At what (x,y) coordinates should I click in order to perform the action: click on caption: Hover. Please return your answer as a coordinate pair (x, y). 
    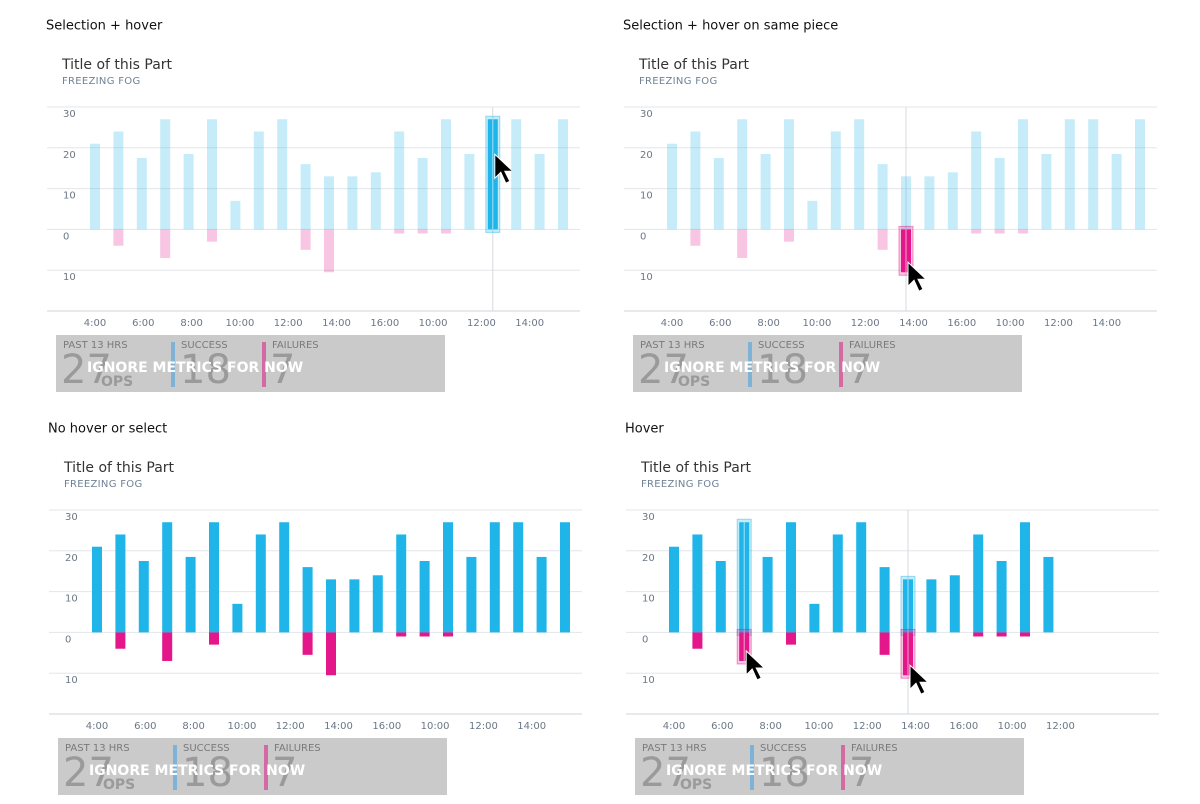
    Looking at the image, I should click on (644, 429).